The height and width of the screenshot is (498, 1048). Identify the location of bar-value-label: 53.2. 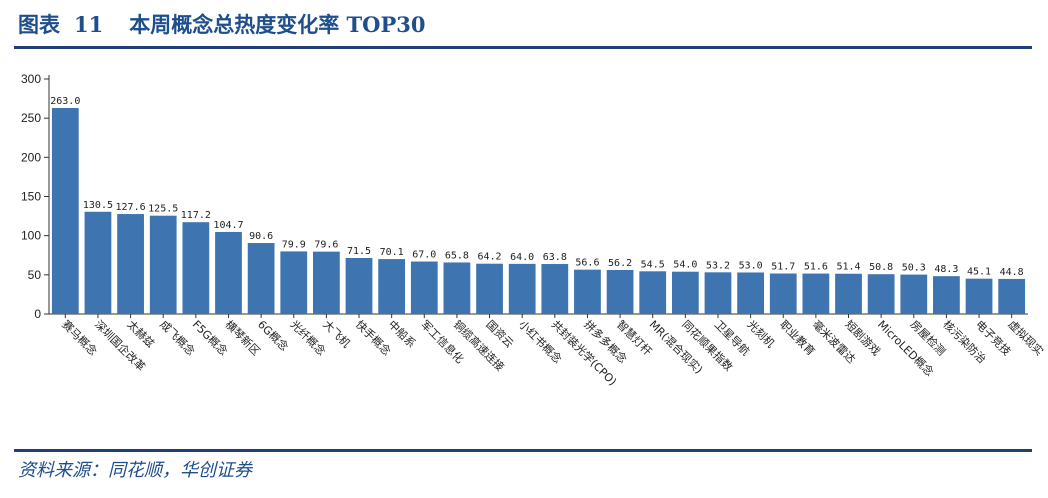
(718, 265).